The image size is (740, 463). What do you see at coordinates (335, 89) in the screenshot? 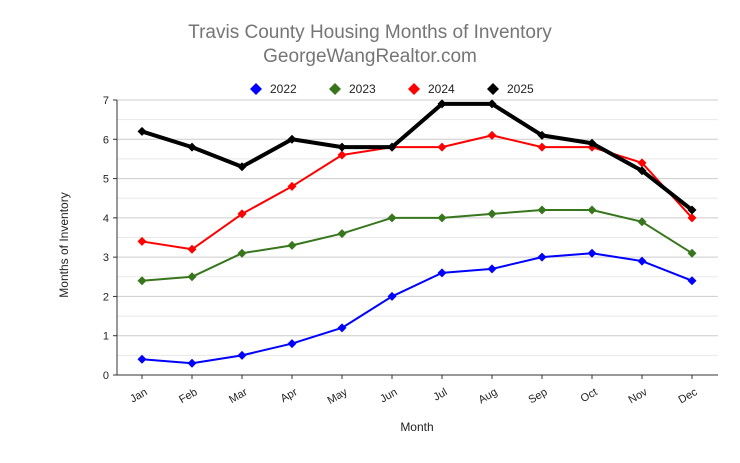
I see `legend-marker-2023` at bounding box center [335, 89].